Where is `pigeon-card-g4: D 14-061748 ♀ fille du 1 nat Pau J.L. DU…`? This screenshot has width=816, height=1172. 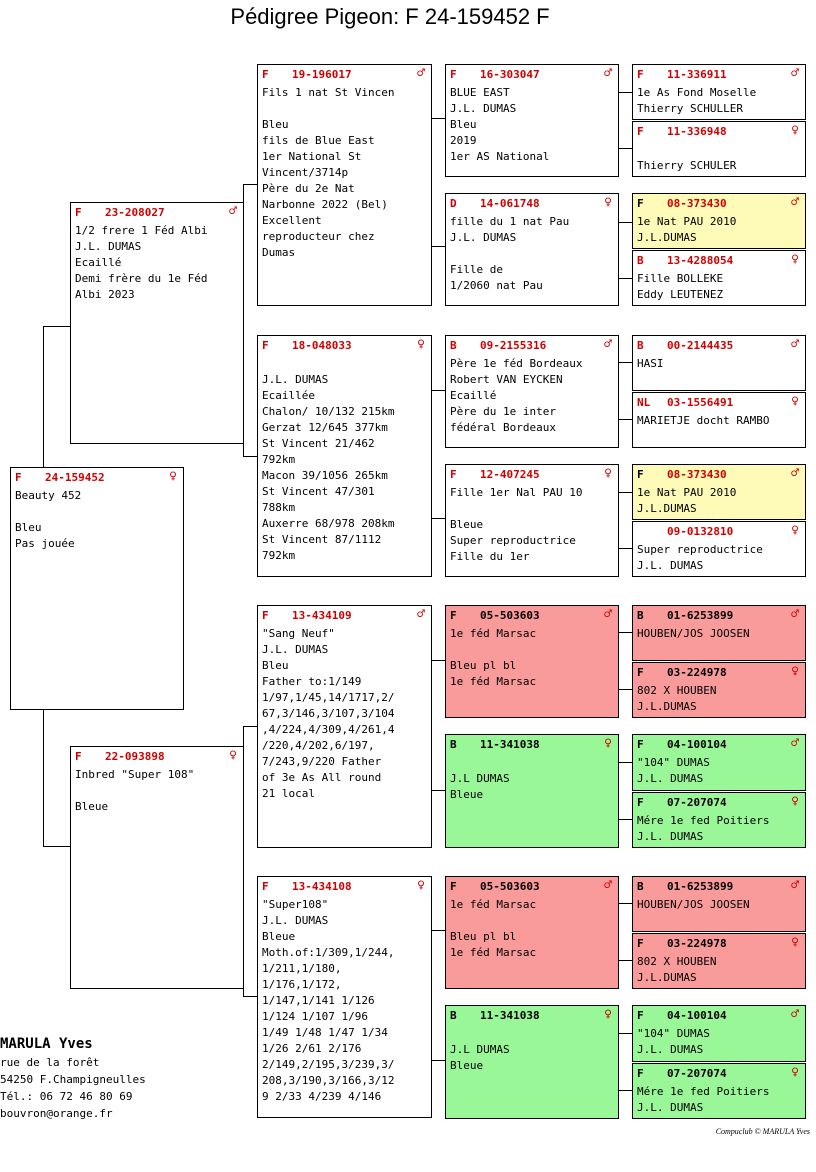
pigeon-card-g4: D 14-061748 ♀ fille du 1 nat Pau J.L. DU… is located at coordinates (532, 249).